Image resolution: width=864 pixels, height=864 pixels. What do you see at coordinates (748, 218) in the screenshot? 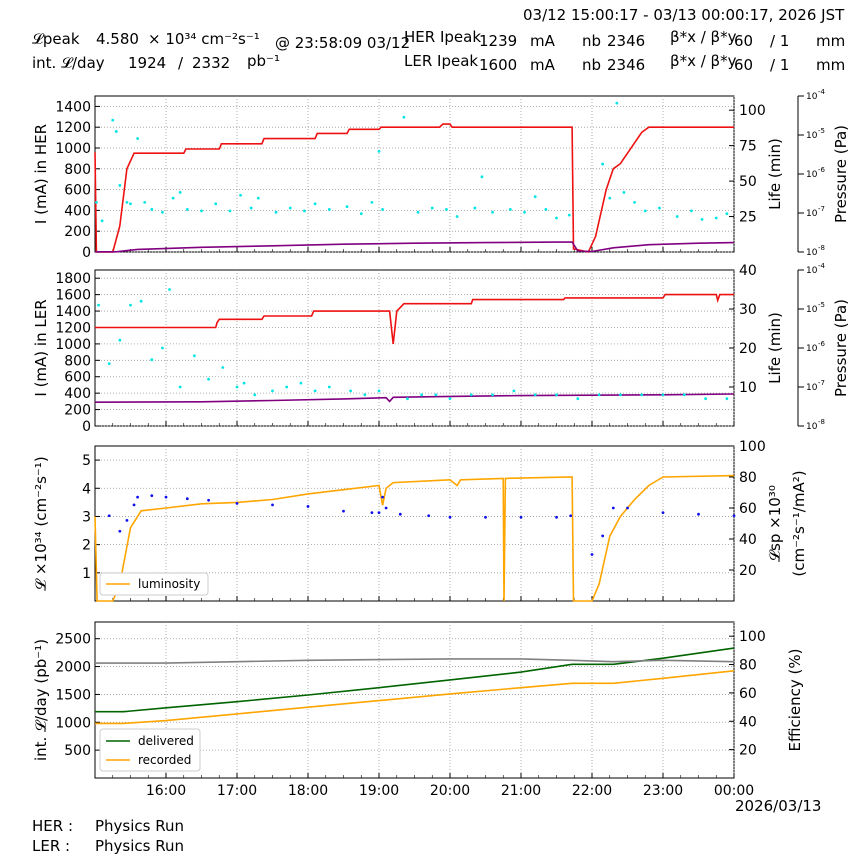
I see `y-right-tick-label: 25` at bounding box center [748, 218].